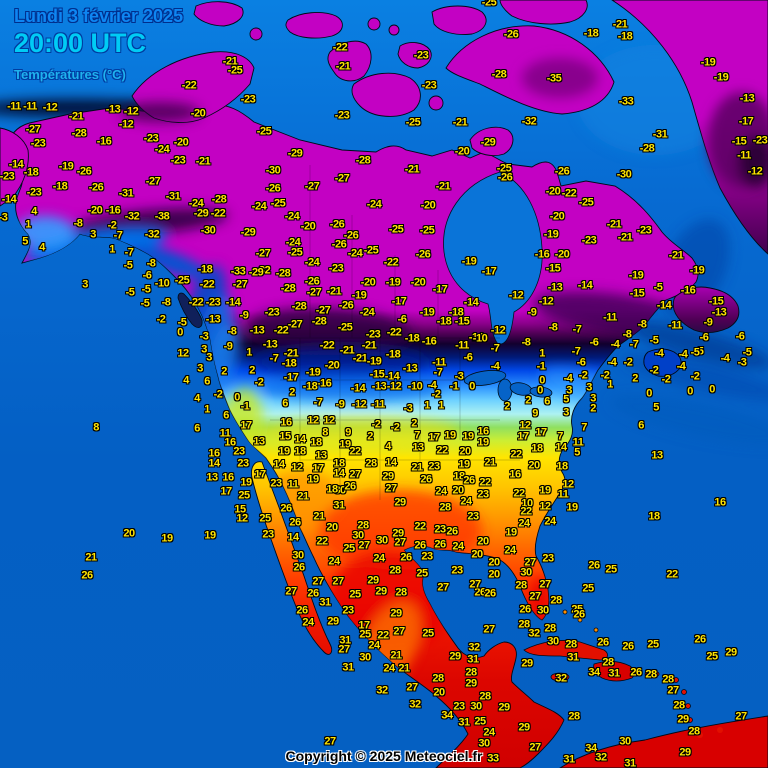  I want to click on temp-label: -6, so click(402, 319).